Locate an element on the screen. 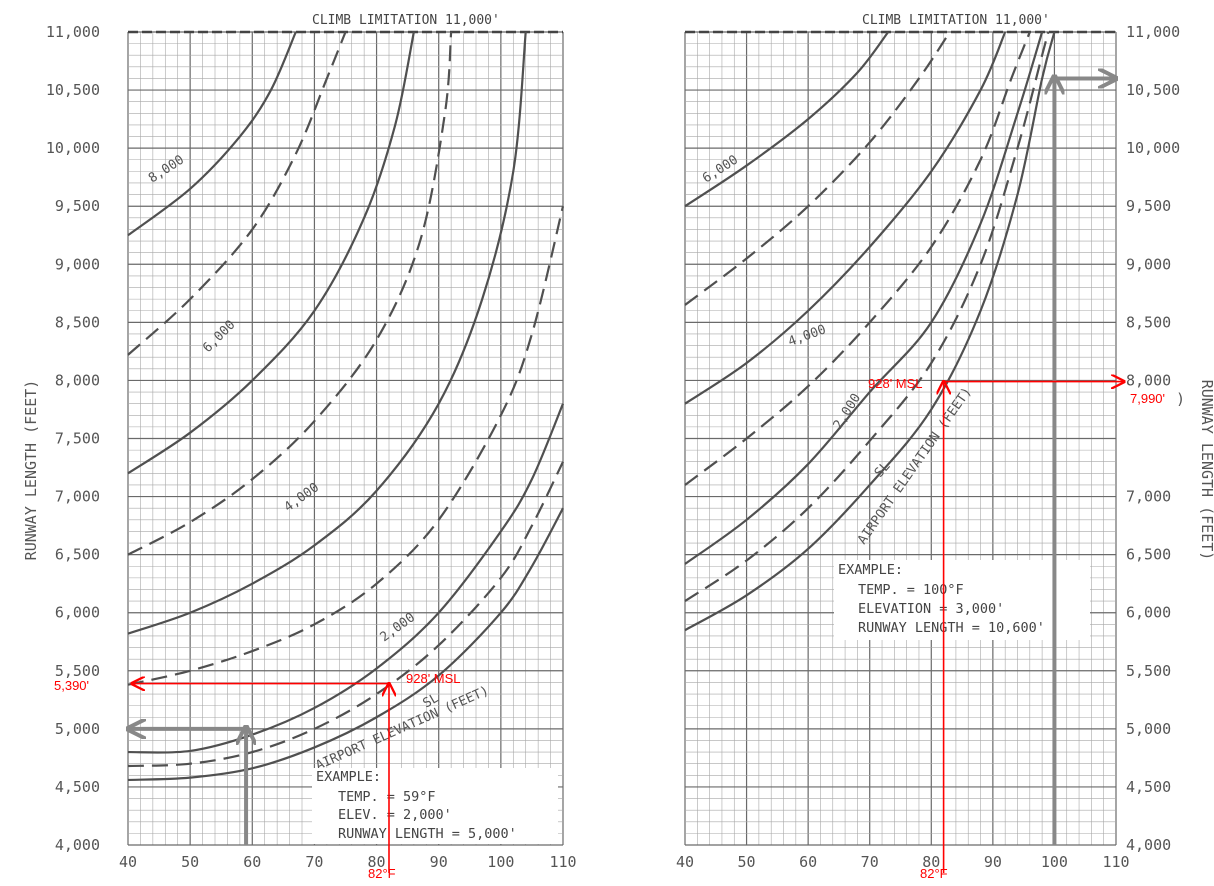  right-chart-title: CLIMB LIMITATION 11,000' is located at coordinates (956, 20).